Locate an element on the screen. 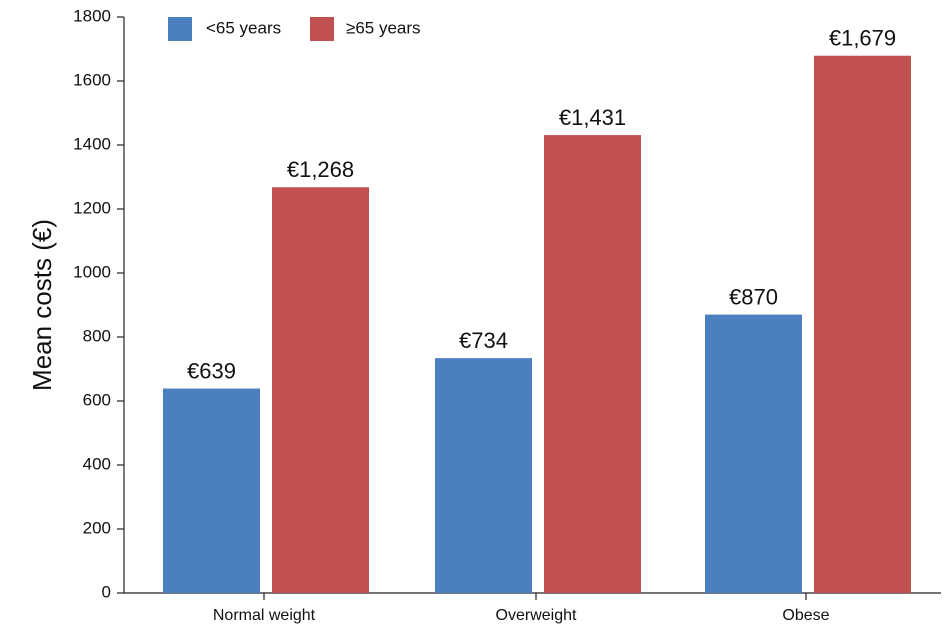 This screenshot has height=630, width=944. y-axis: 0 200 400 600 800 1000 1200 1400 1600 1800 is located at coordinates (99, 303).